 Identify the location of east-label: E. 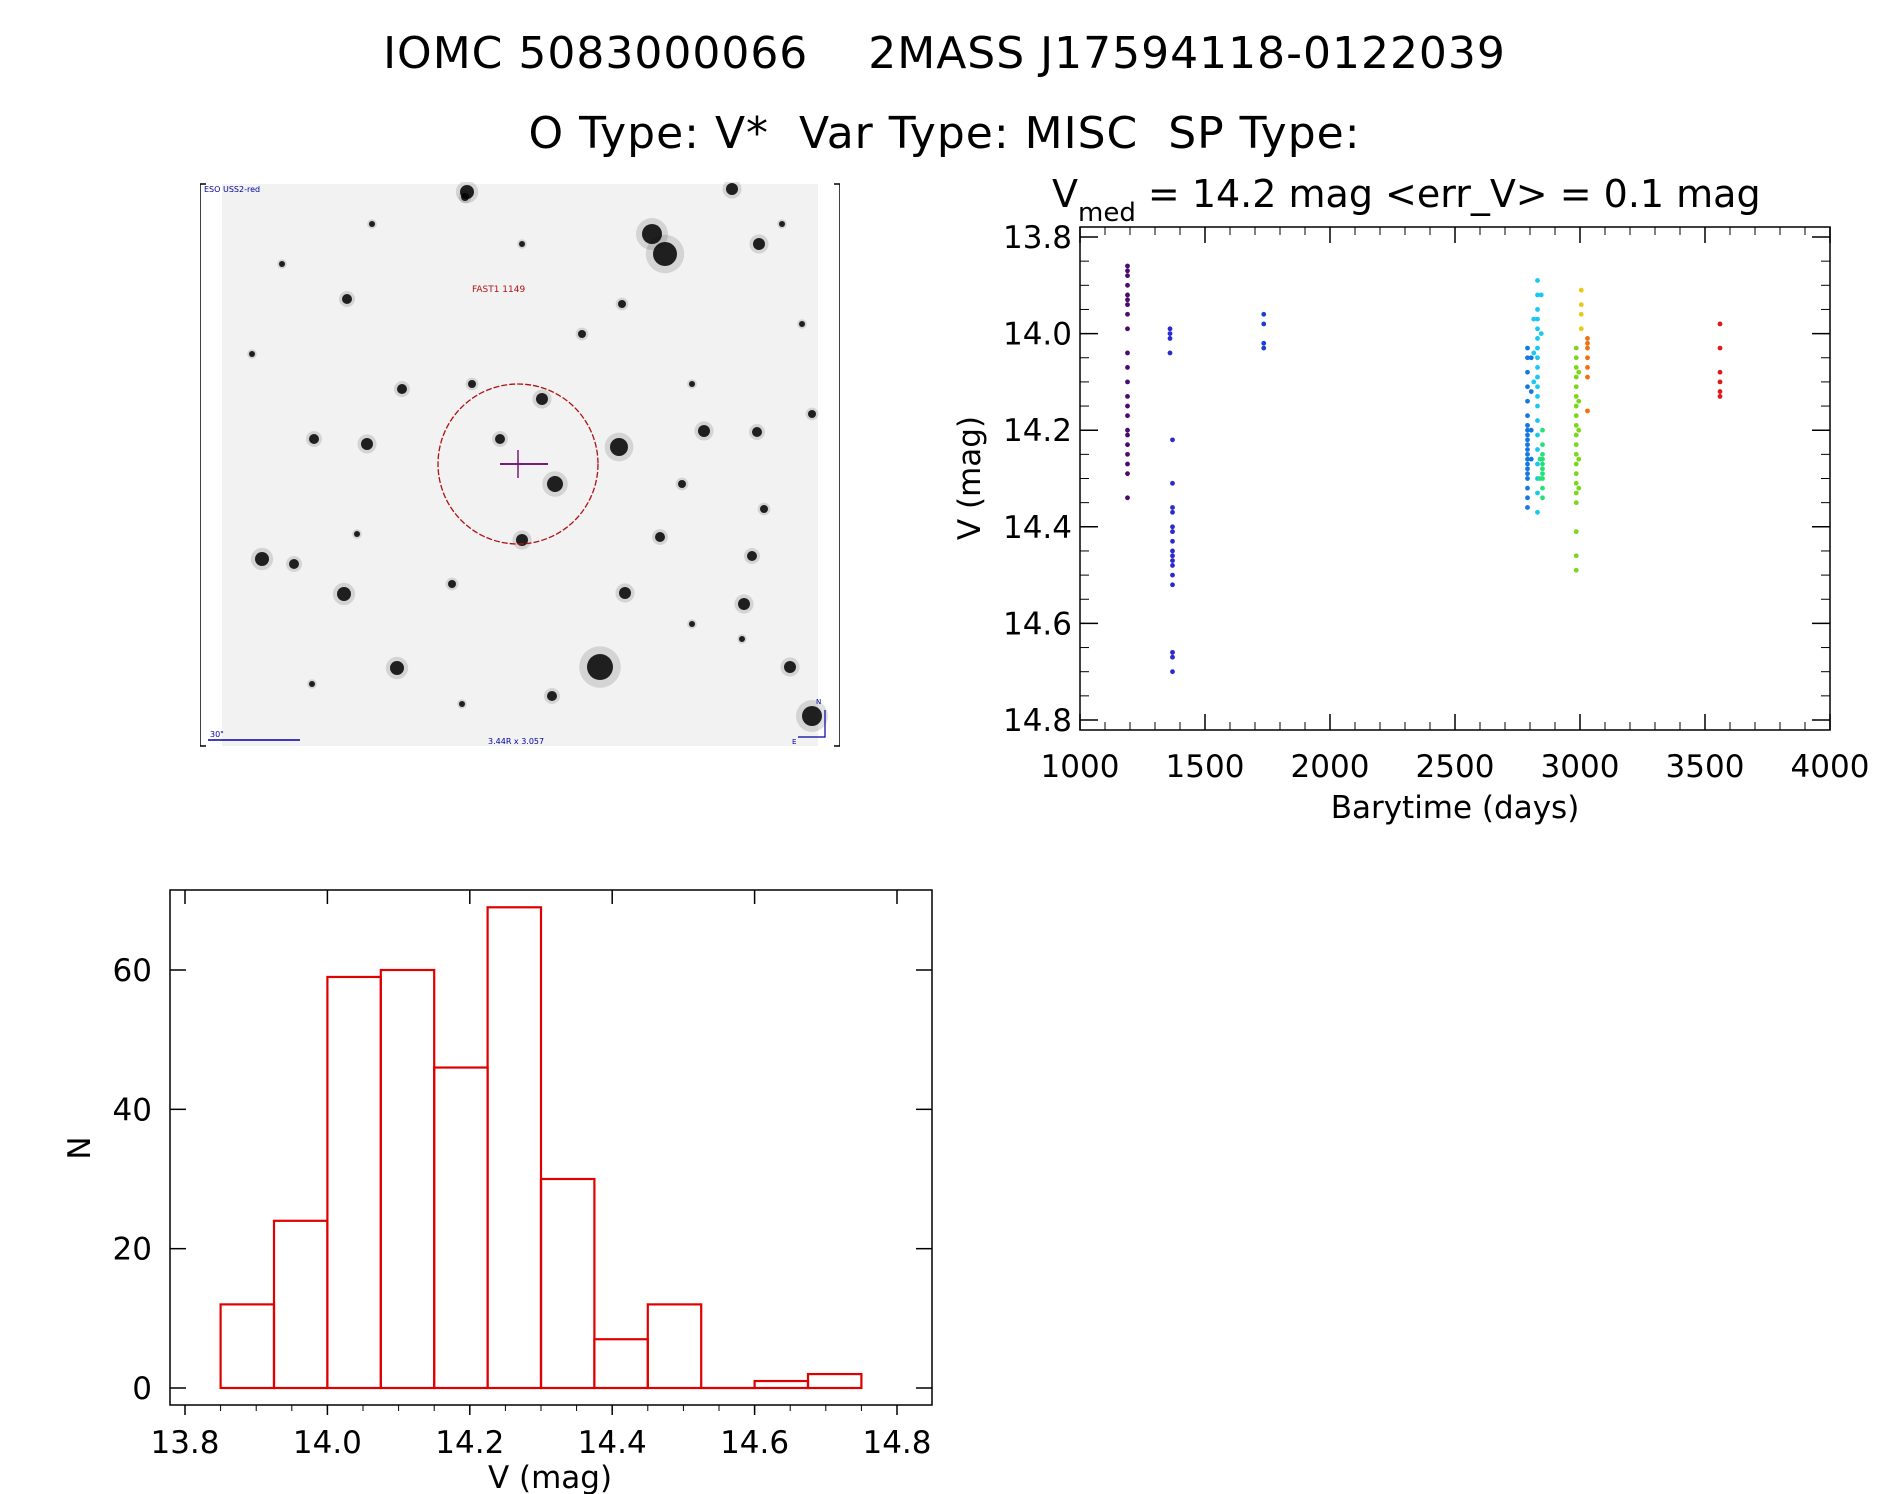
(794, 742).